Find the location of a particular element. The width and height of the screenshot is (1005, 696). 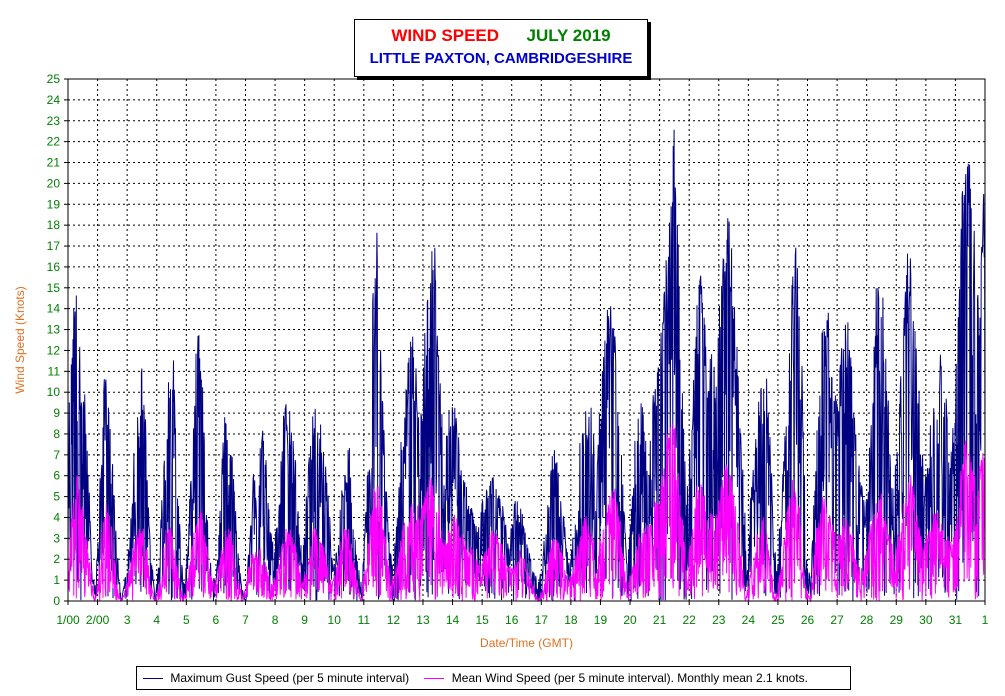

y-tick-label: 20 is located at coordinates (54, 183).